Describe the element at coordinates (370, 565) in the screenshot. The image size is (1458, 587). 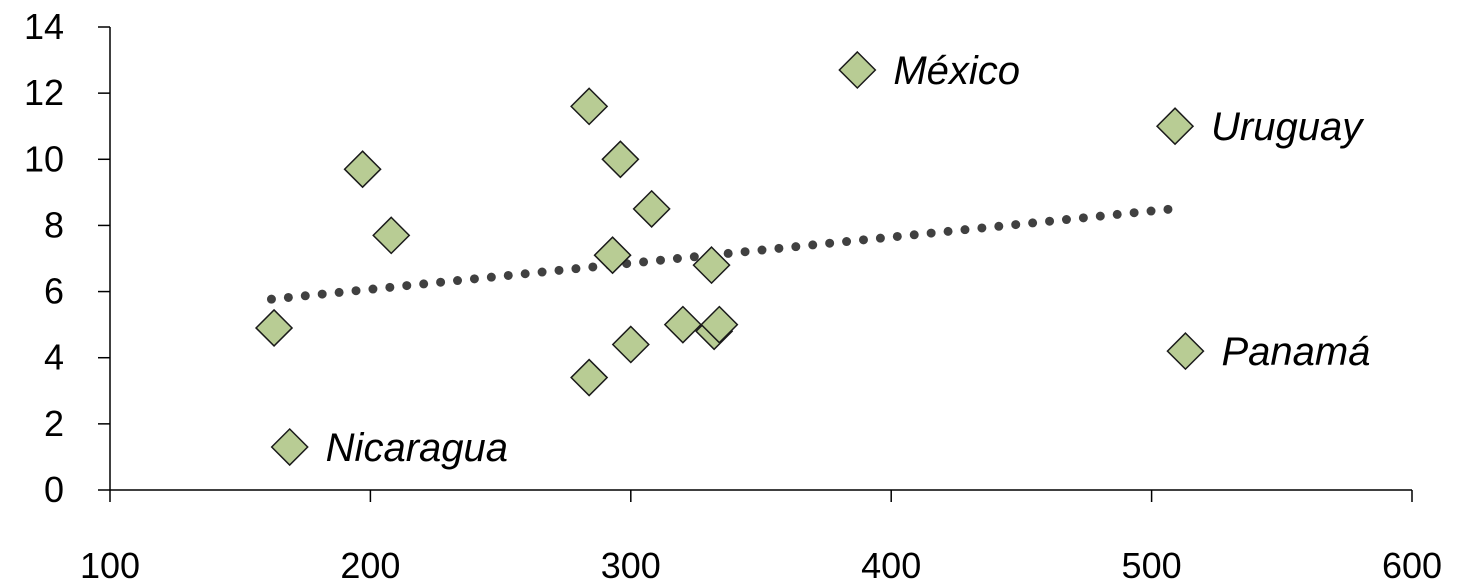
I see `x-tick-label: 200` at that location.